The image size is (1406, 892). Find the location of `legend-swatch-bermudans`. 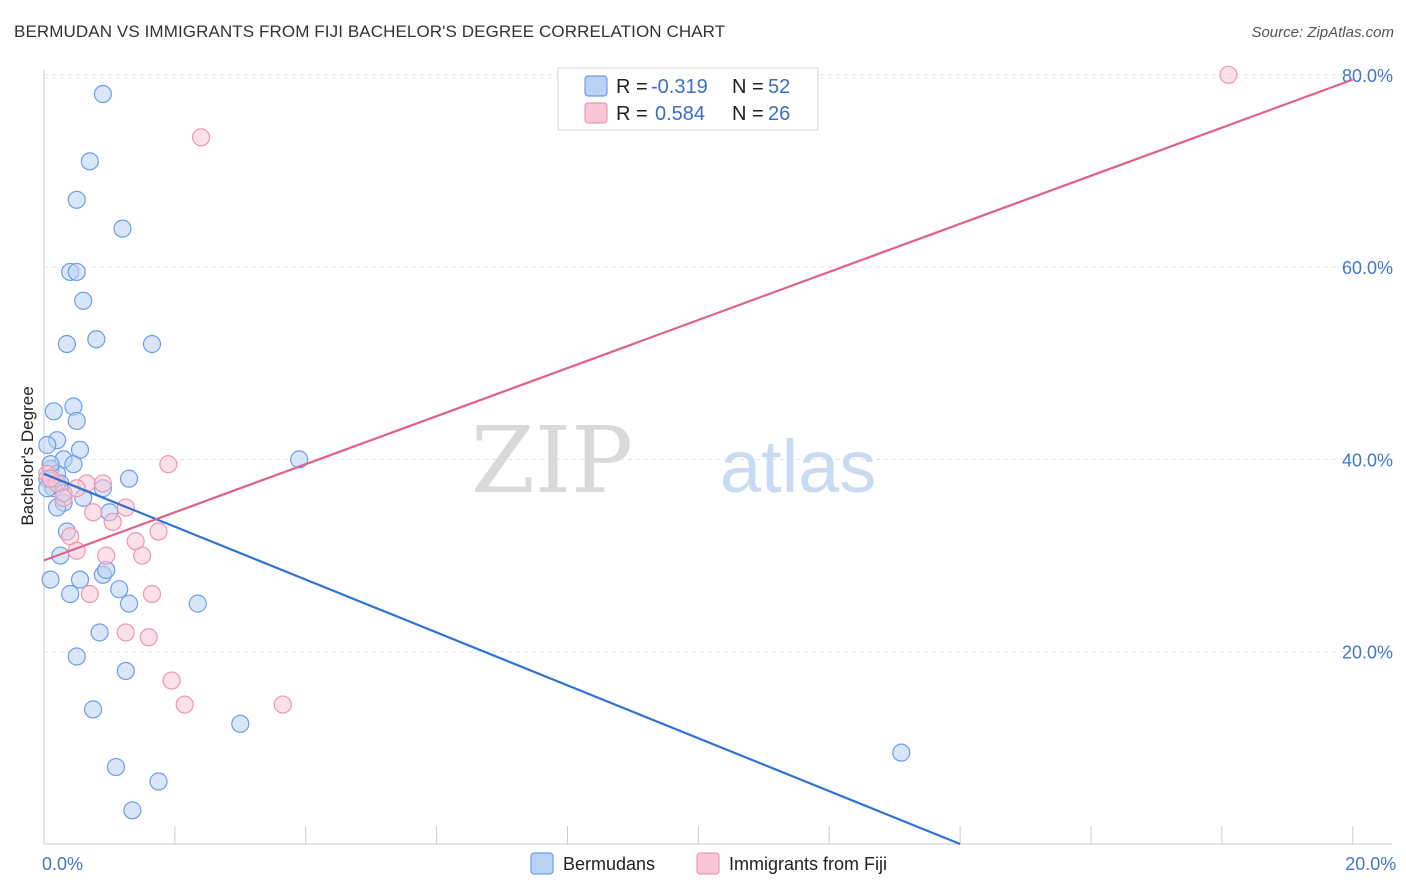

legend-swatch-bermudans is located at coordinates (596, 86).